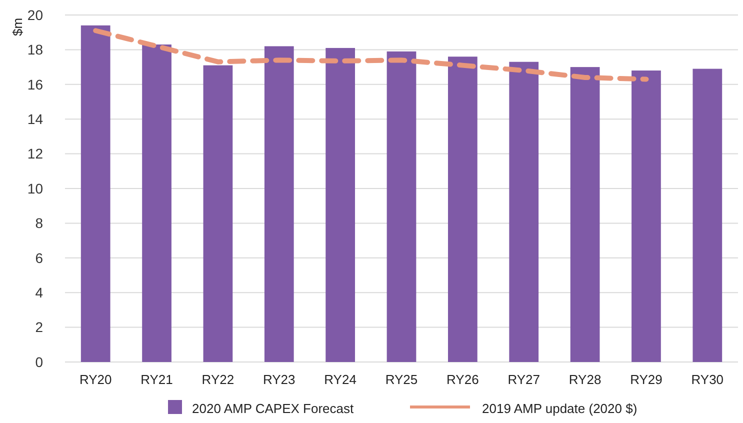 This screenshot has height=423, width=743. I want to click on x-tick-label: RY29, so click(646, 379).